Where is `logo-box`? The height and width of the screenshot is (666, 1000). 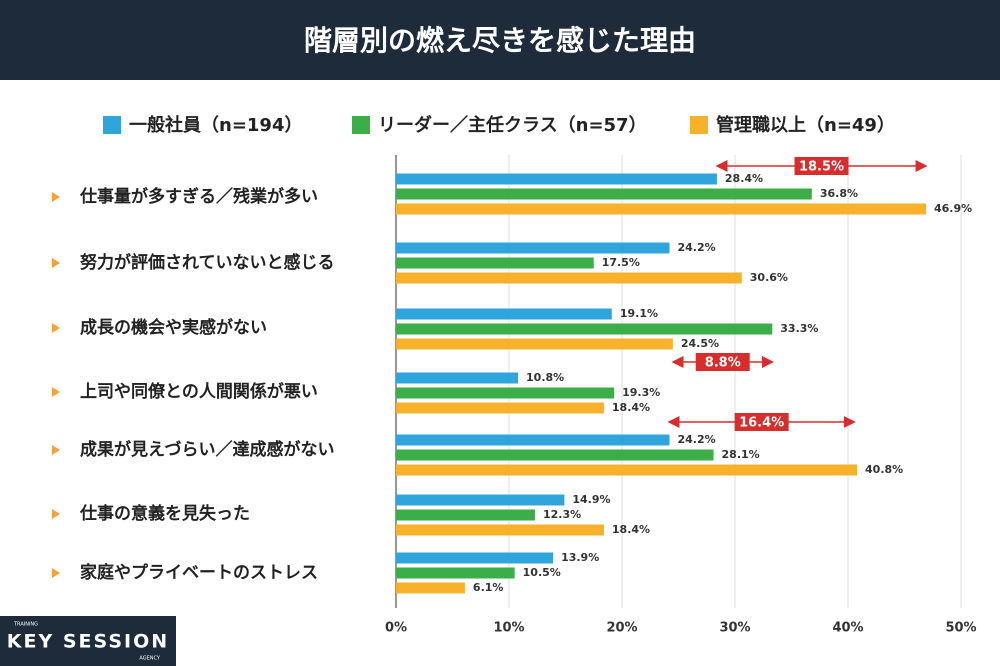 logo-box is located at coordinates (88, 641).